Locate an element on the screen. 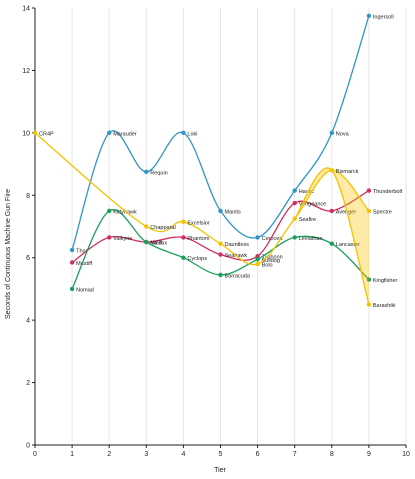 The width and height of the screenshot is (415, 479). data-label: Typhoon is located at coordinates (272, 258).